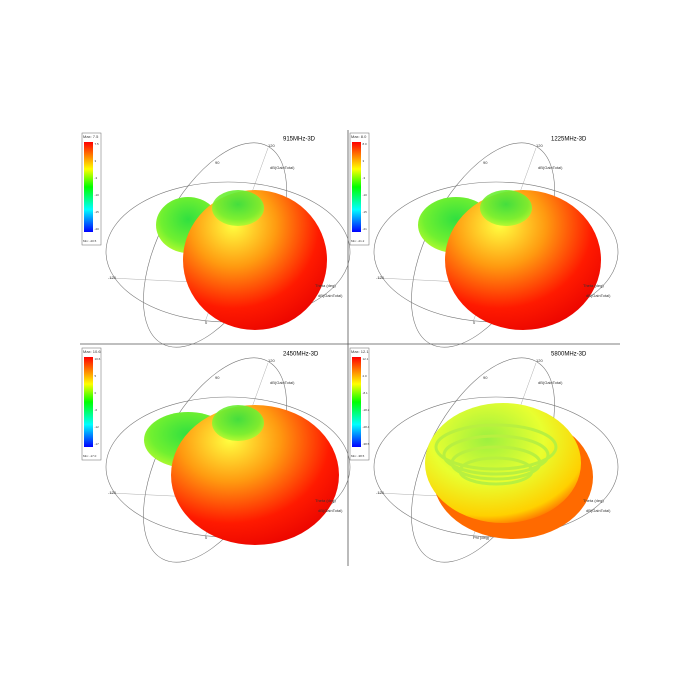 This screenshot has width=700, height=700. What do you see at coordinates (97, 444) in the screenshot?
I see `legend-tick: -17` at bounding box center [97, 444].